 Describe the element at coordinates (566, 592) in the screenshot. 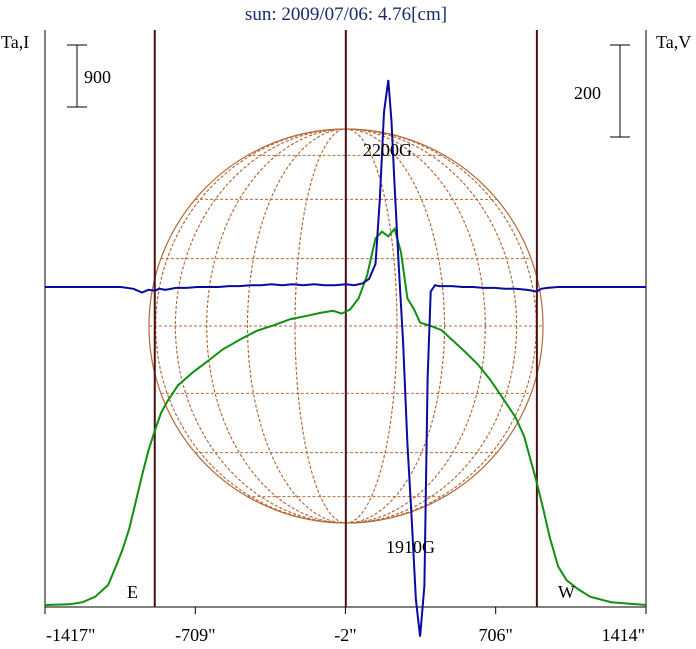

I see `west-label: W` at that location.